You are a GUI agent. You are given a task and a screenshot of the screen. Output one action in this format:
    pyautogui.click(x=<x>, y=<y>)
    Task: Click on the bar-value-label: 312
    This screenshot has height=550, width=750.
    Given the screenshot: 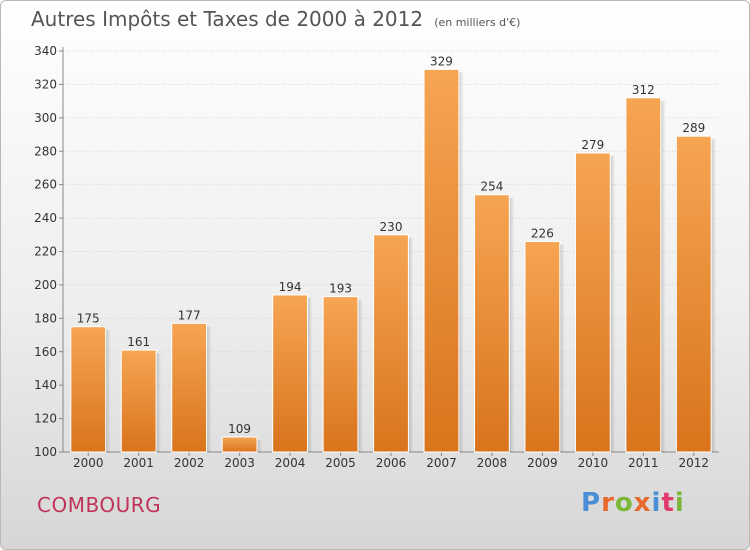 What is the action you would take?
    pyautogui.click(x=643, y=90)
    